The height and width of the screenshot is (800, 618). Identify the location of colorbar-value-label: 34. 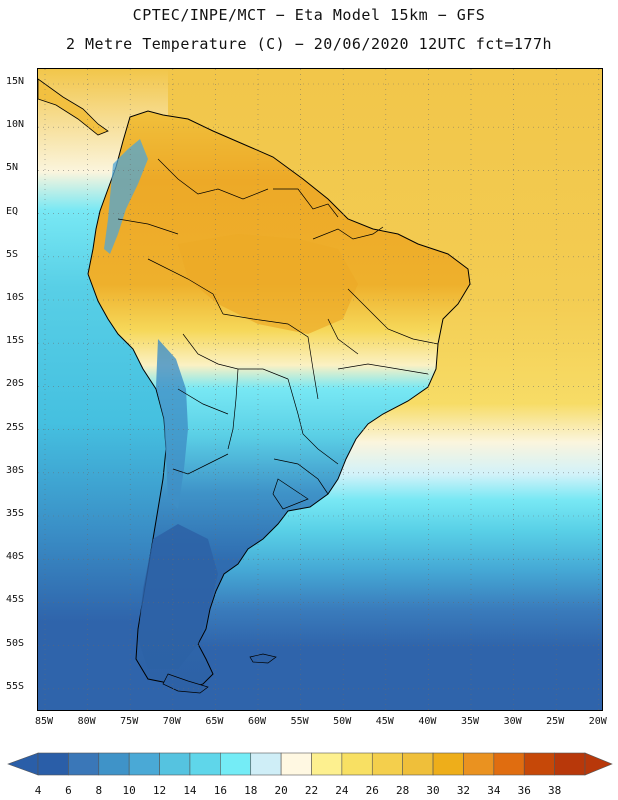
(494, 790).